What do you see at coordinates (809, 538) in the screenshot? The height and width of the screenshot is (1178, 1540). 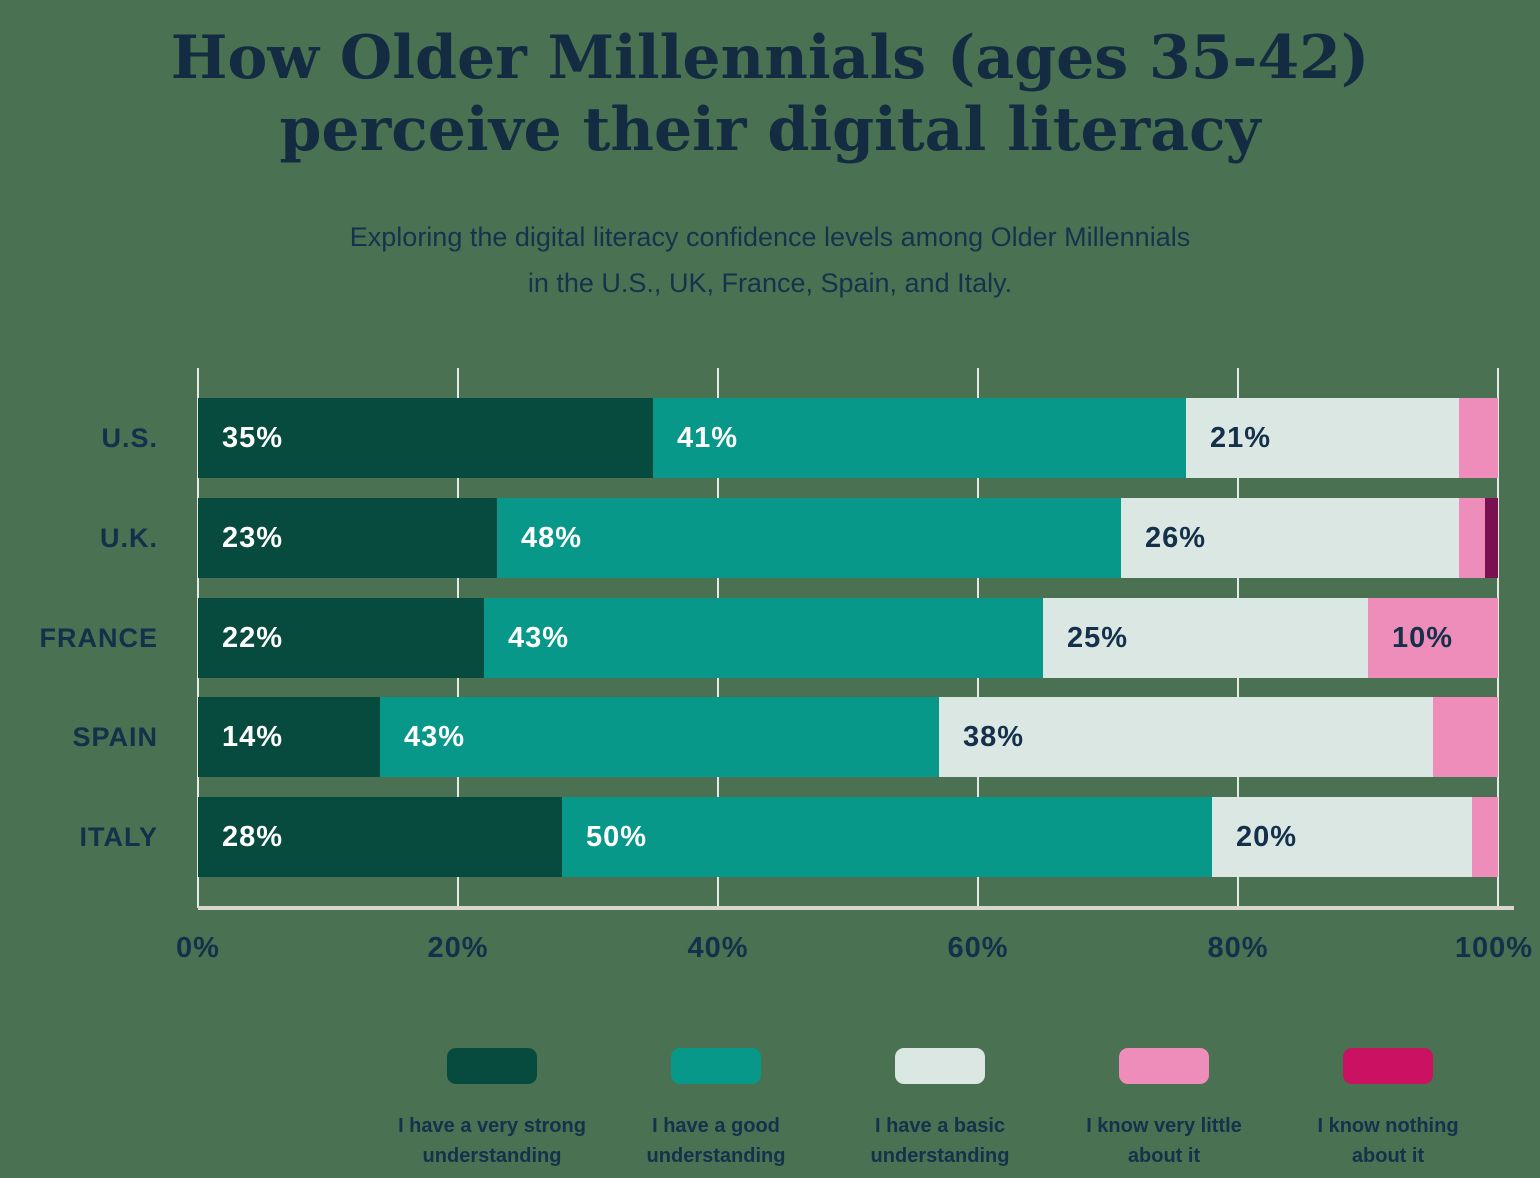 I see `bar-segment: 48%` at bounding box center [809, 538].